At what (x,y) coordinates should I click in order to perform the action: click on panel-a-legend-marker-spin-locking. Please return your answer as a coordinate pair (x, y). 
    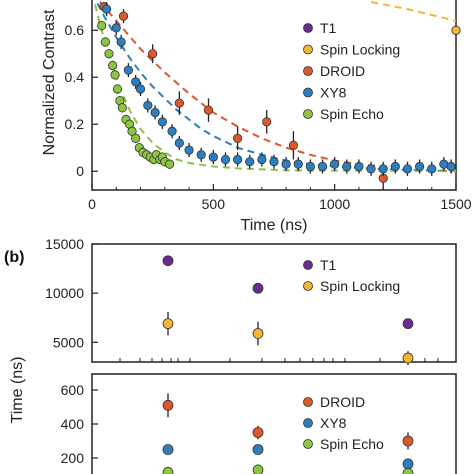
    Looking at the image, I should click on (308, 49).